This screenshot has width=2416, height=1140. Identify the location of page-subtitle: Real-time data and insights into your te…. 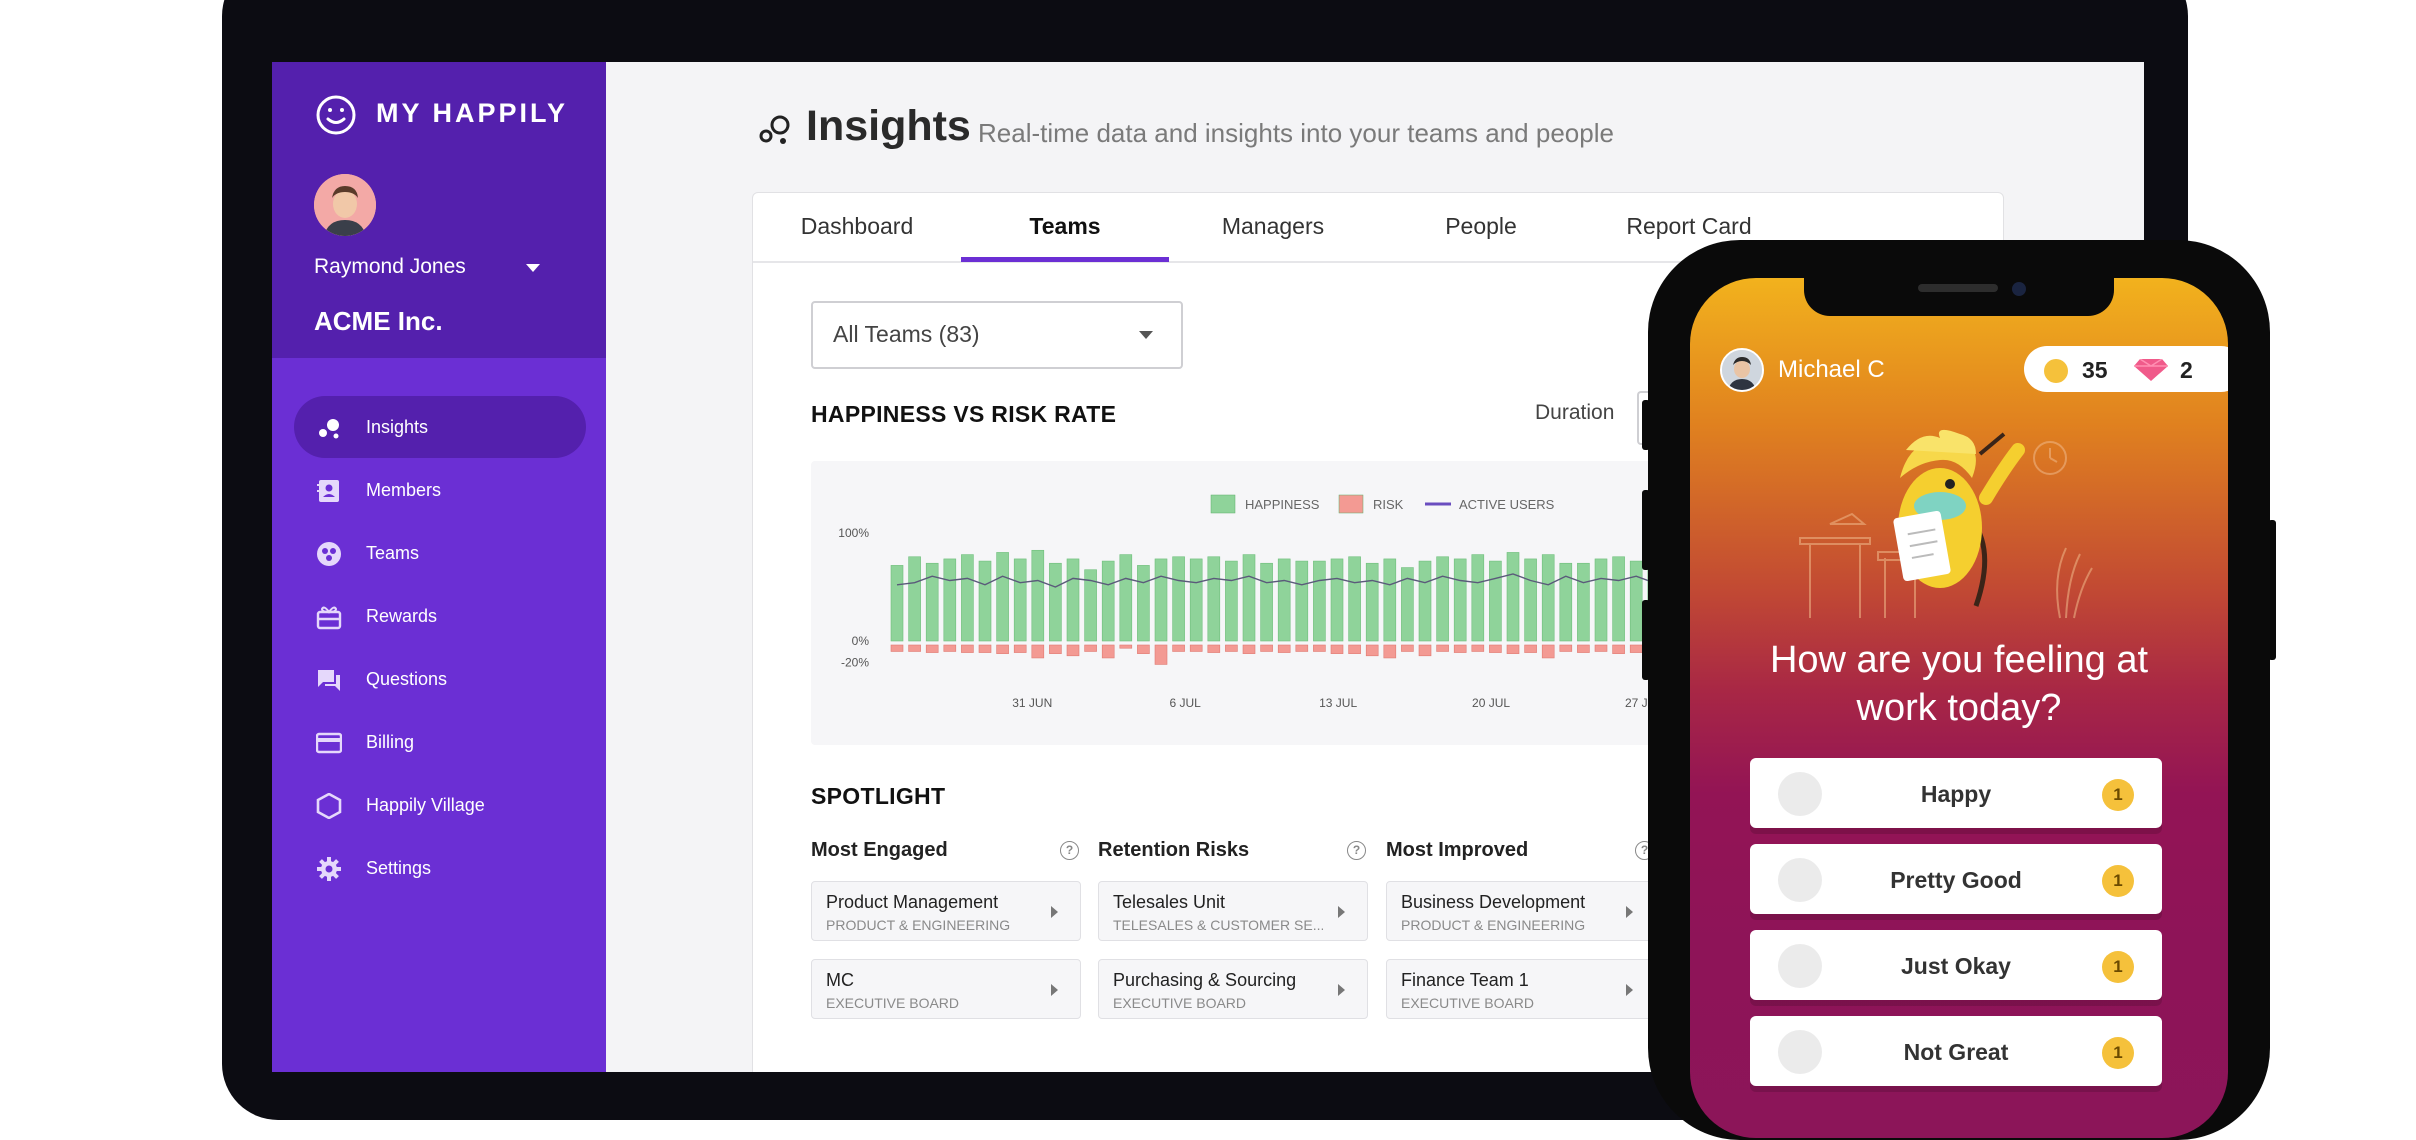
(1296, 133).